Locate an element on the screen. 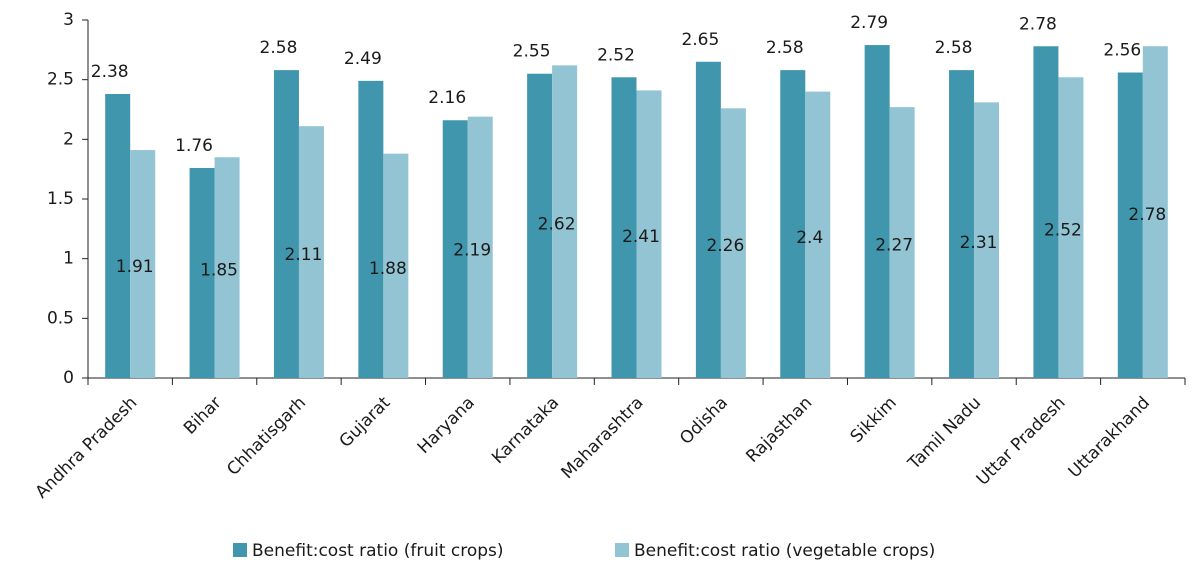  x-tick-label: Gujarat is located at coordinates (365, 422).